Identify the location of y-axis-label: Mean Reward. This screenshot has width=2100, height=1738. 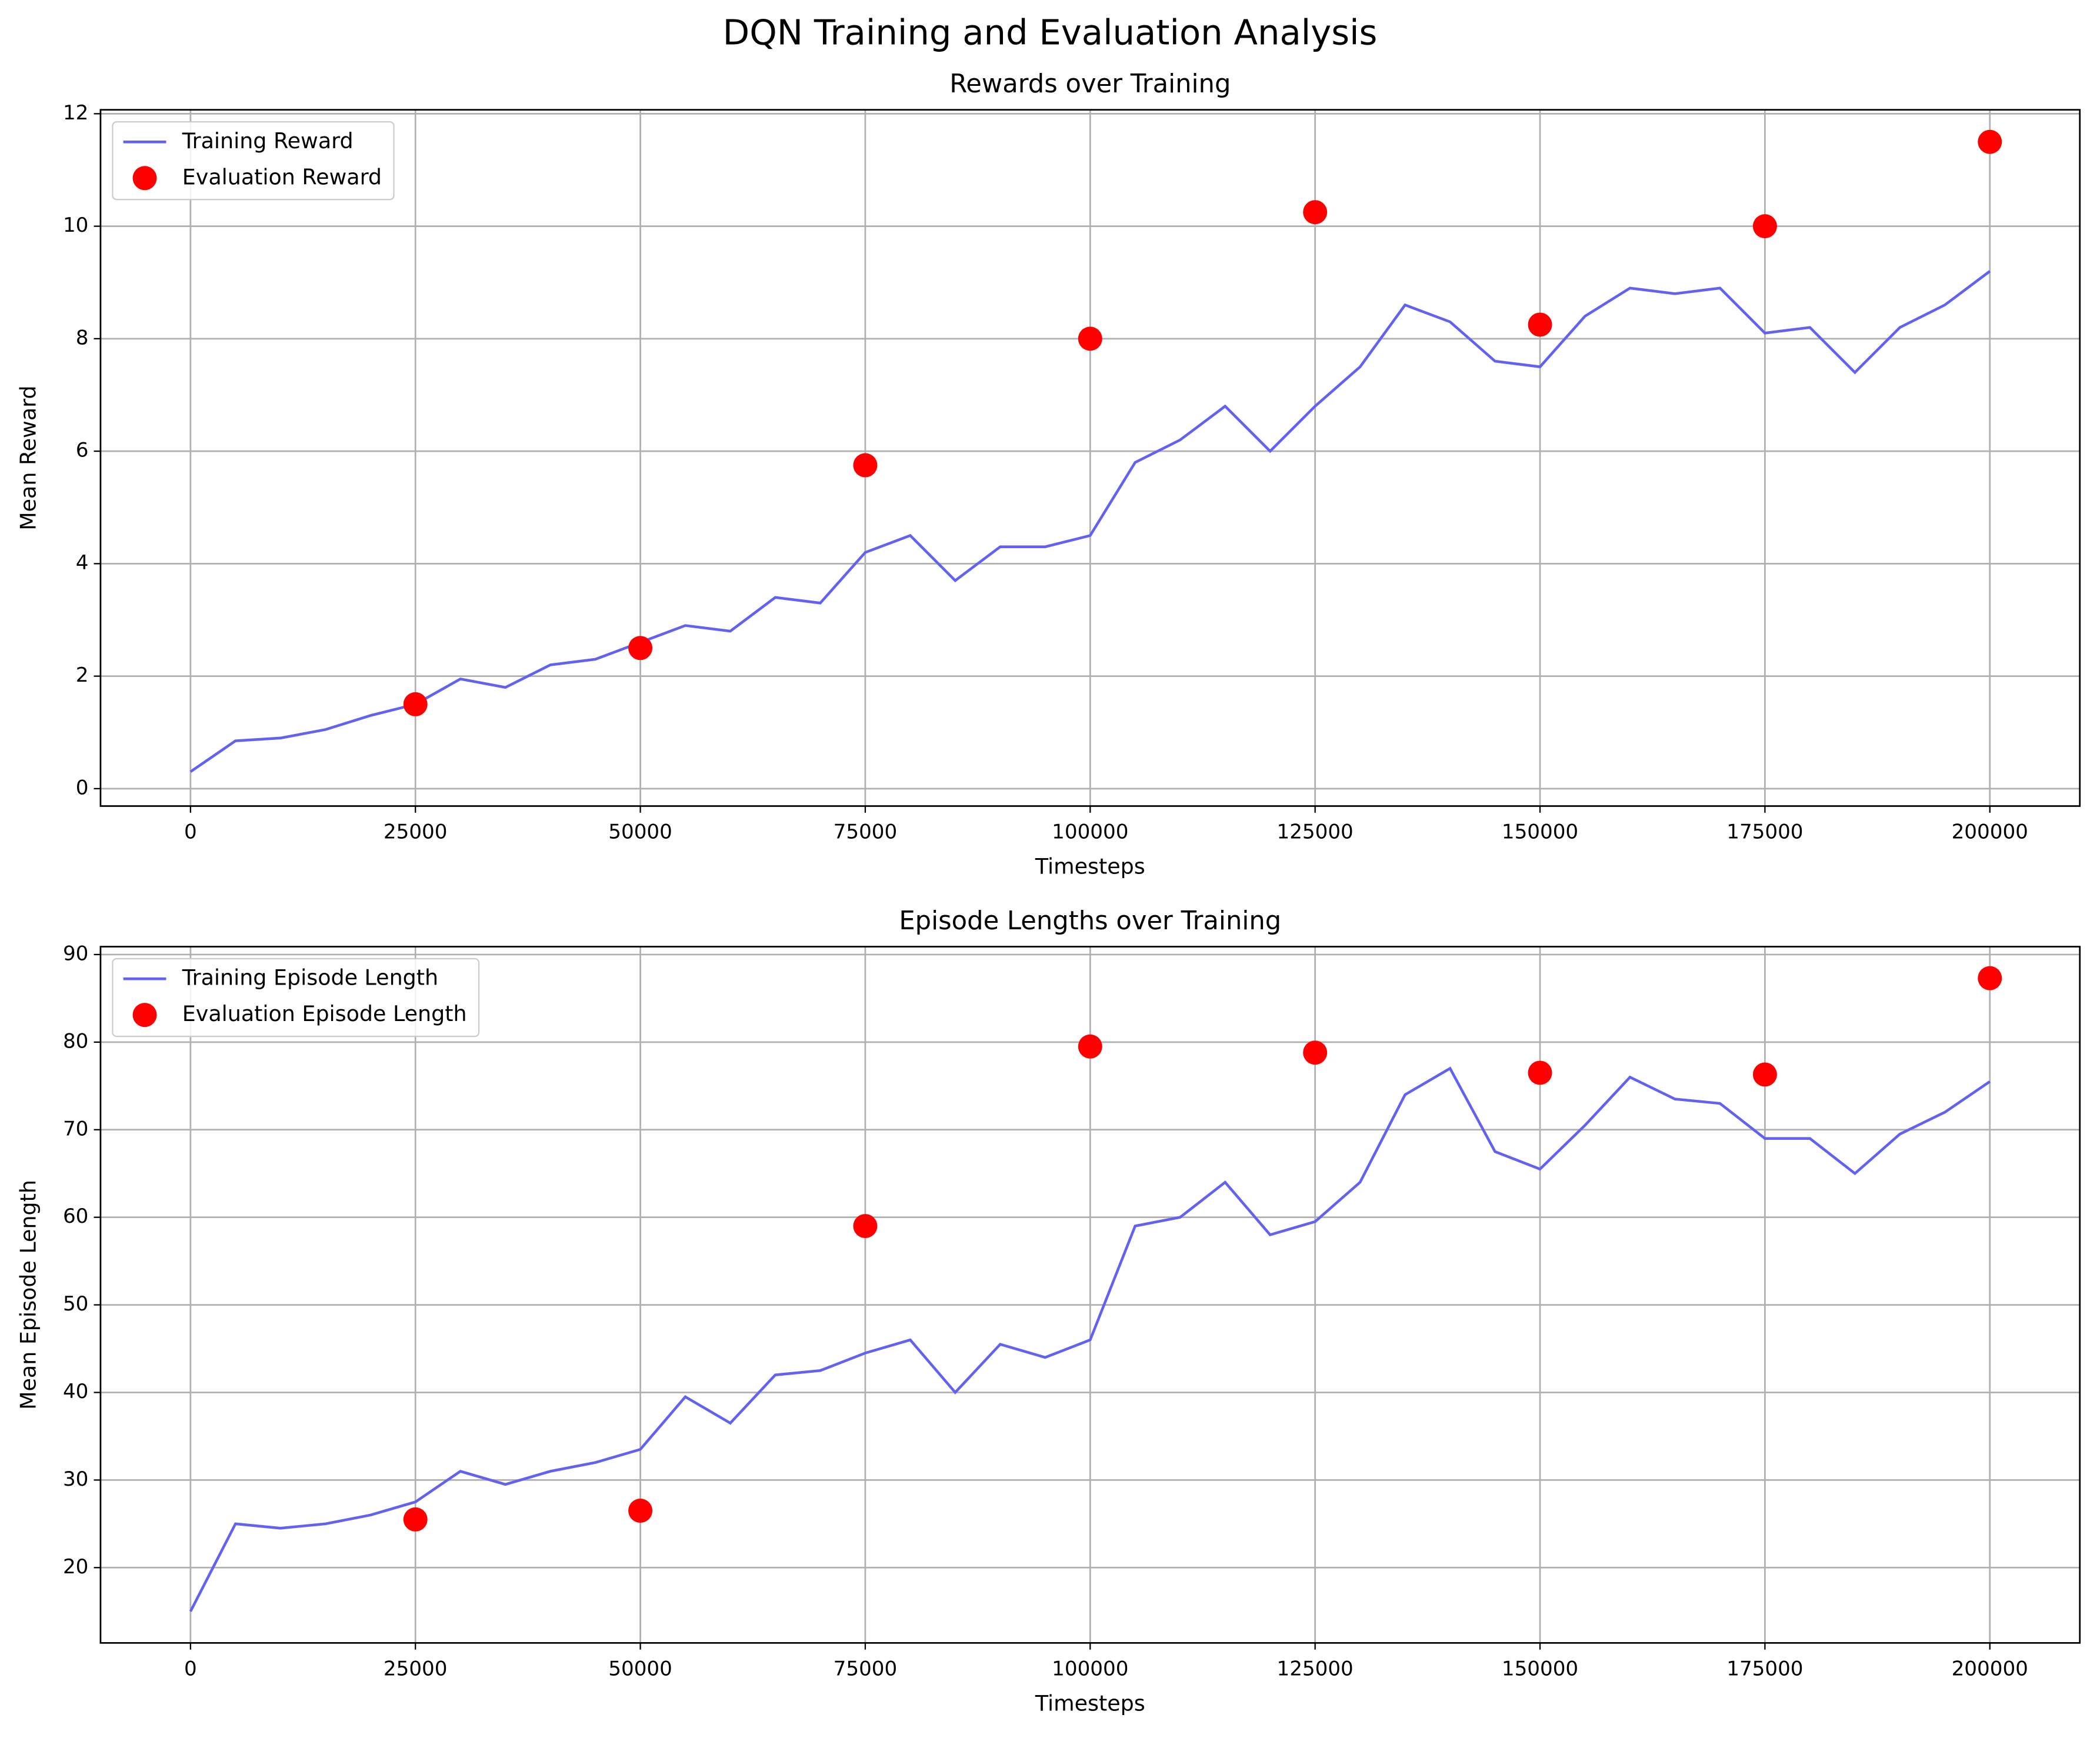
(28, 457).